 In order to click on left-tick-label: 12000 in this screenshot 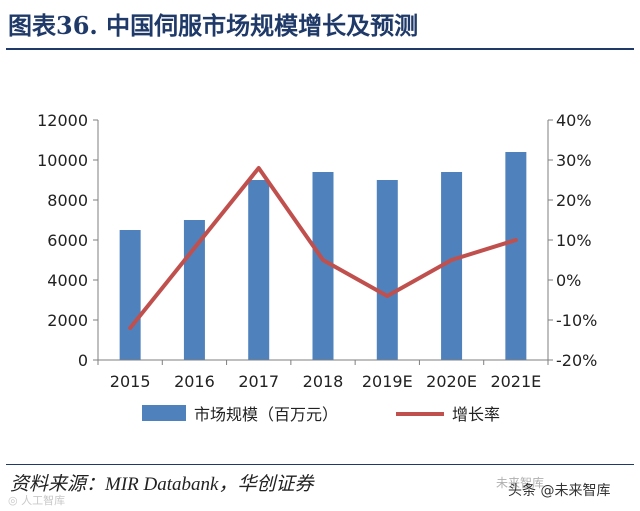, I will do `click(62, 120)`.